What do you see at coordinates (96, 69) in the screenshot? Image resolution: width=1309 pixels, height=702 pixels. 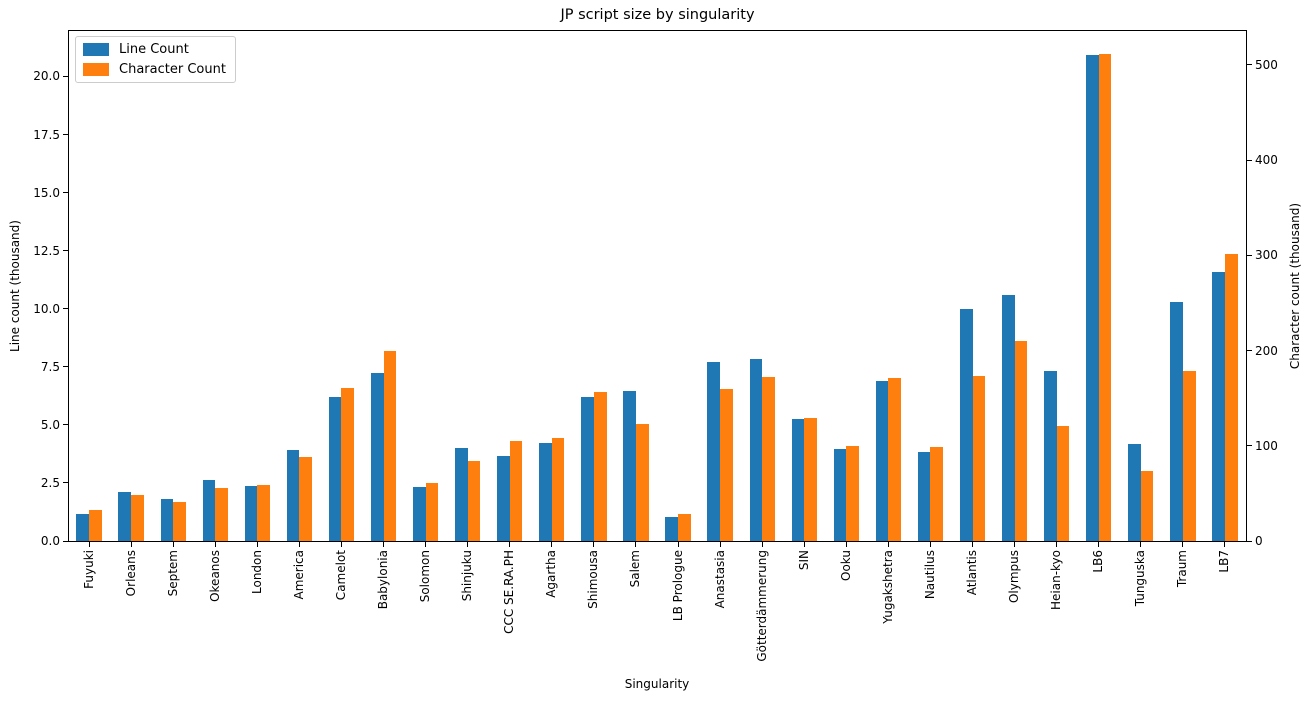 I see `legend-swatch-character-count` at bounding box center [96, 69].